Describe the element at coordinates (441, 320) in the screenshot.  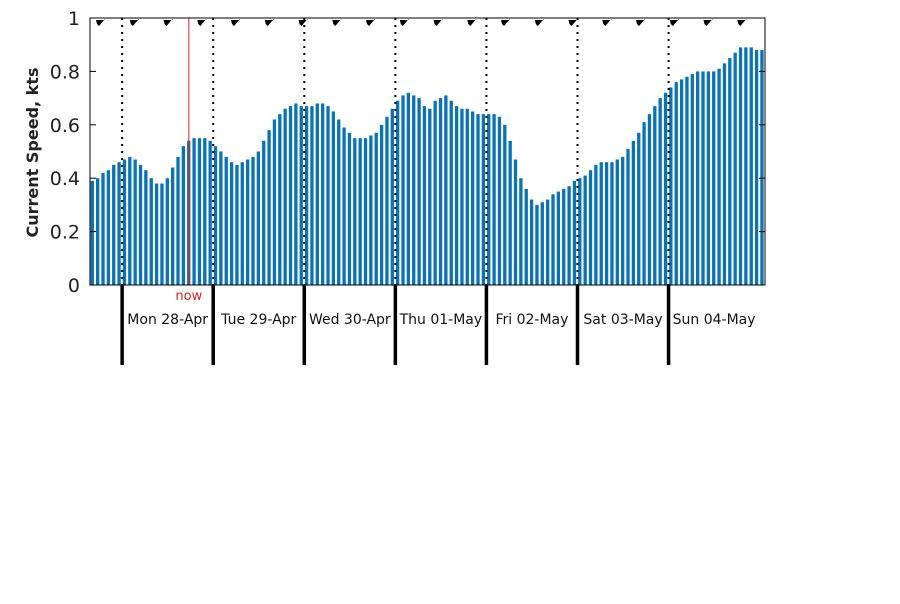
I see `day-label-3: Thu 01-May` at that location.